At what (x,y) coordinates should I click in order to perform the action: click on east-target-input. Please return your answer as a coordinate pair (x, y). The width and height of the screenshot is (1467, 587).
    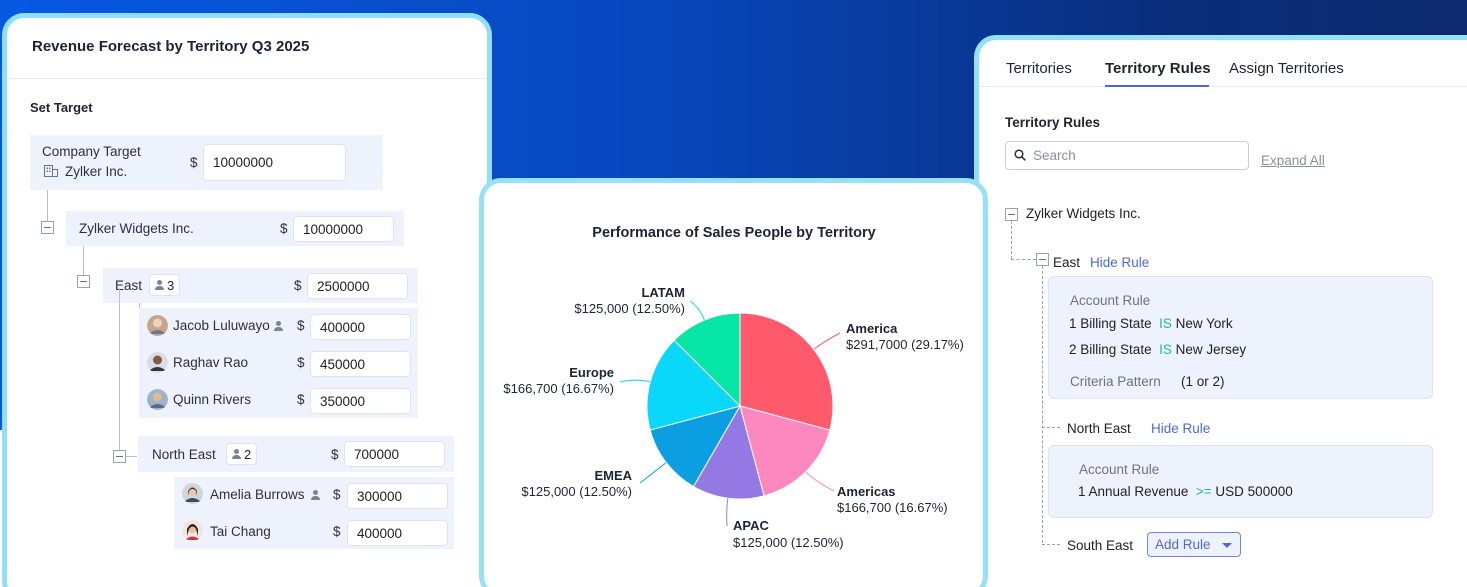
    Looking at the image, I should click on (357, 286).